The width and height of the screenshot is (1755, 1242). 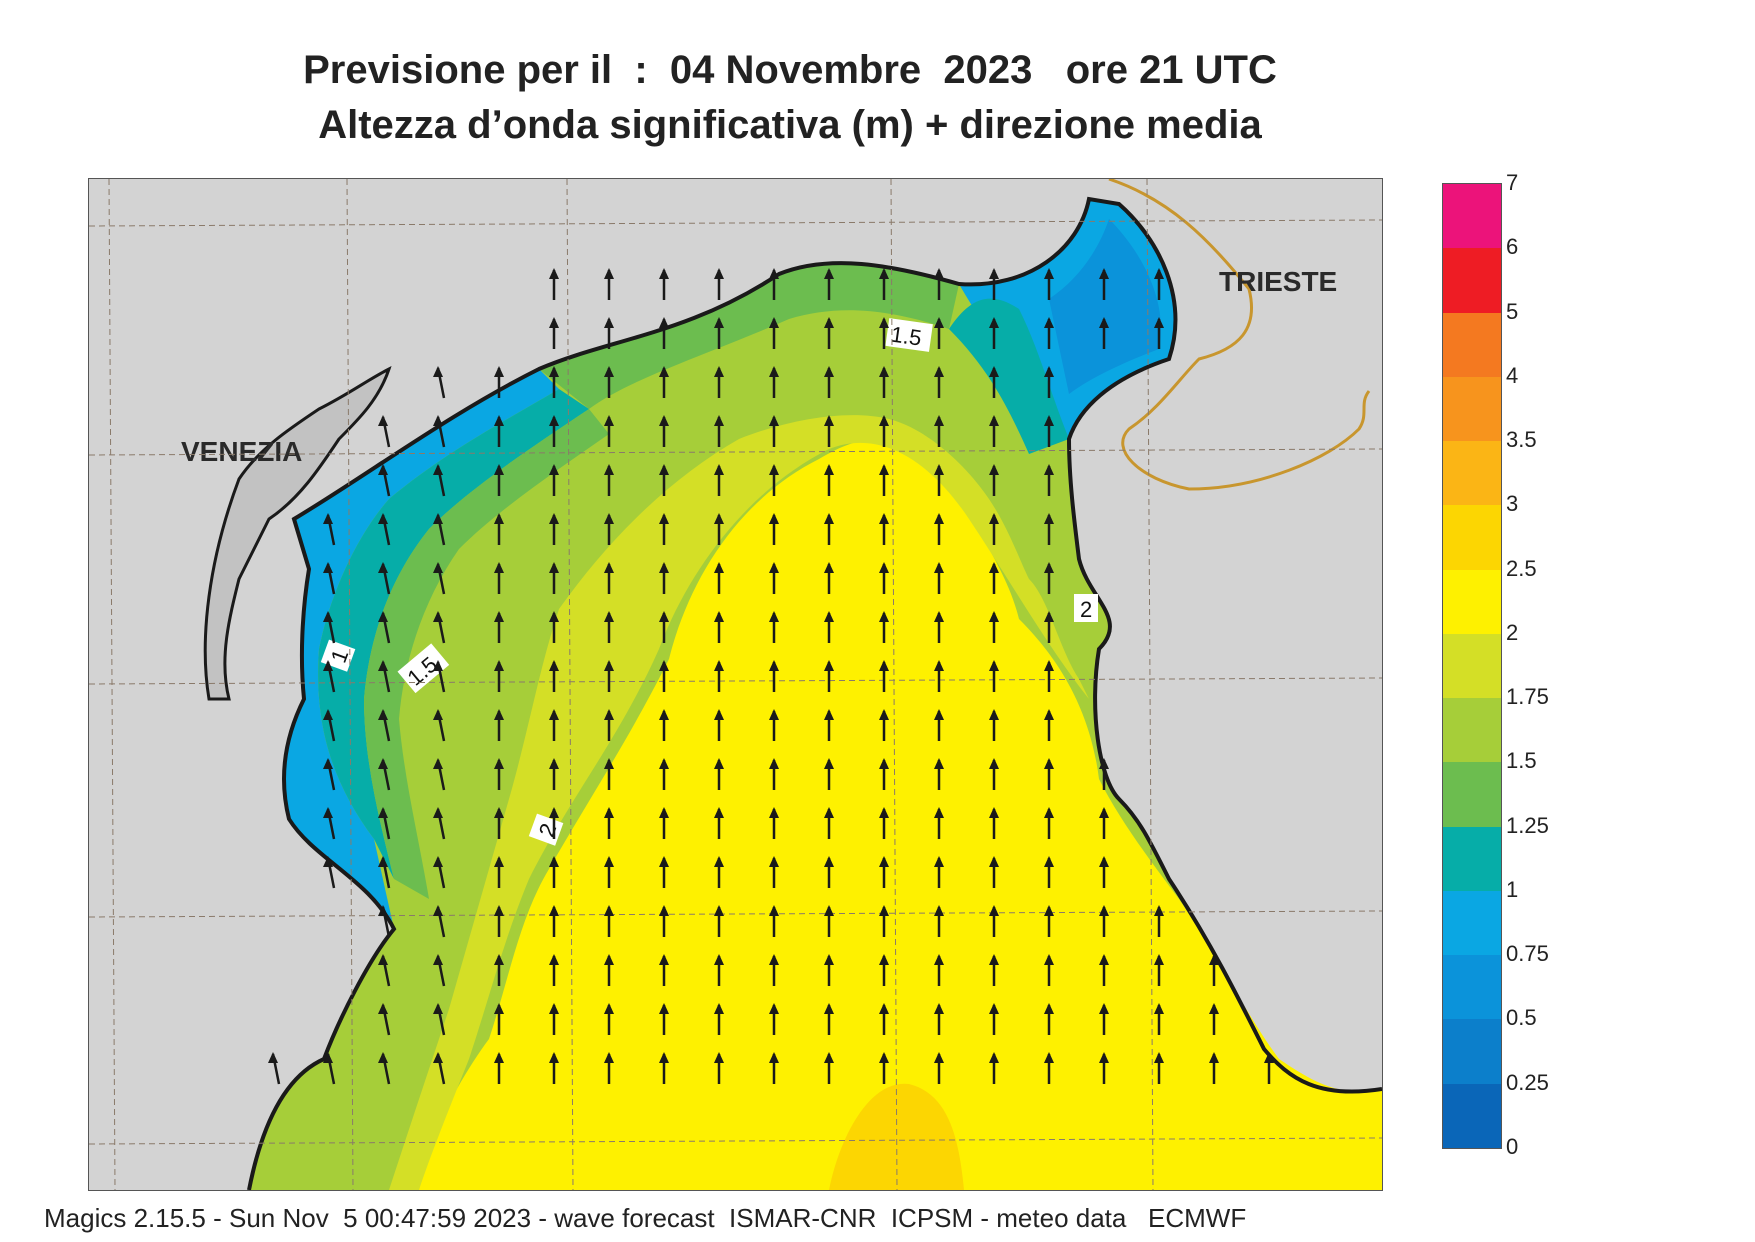 What do you see at coordinates (1521, 761) in the screenshot?
I see `colorbar-tick-label: 1.5` at bounding box center [1521, 761].